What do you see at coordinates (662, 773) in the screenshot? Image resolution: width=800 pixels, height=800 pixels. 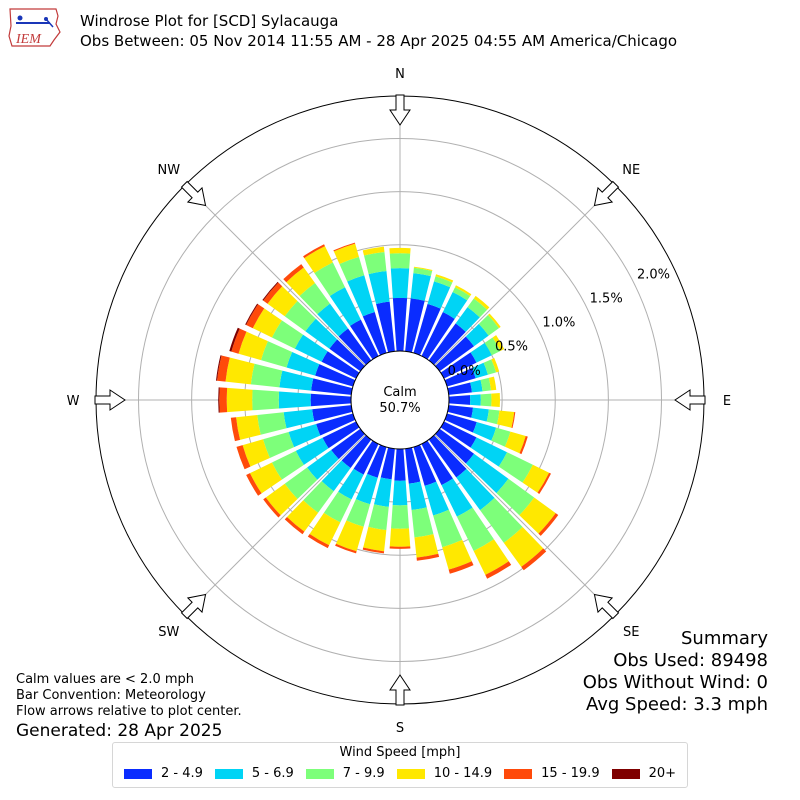 I see `legend-label: 20+` at bounding box center [662, 773].